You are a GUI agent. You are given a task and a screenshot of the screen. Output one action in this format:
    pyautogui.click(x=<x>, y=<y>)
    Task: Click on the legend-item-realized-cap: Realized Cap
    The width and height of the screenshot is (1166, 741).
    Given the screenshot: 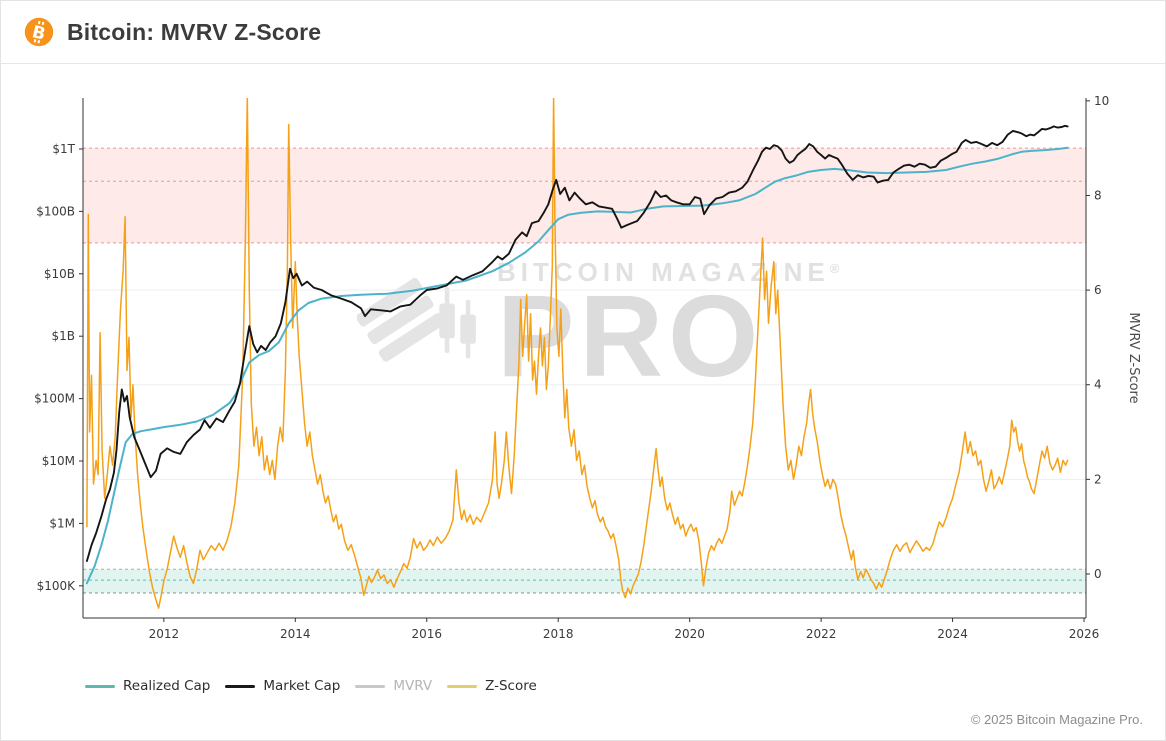 What is the action you would take?
    pyautogui.click(x=147, y=686)
    